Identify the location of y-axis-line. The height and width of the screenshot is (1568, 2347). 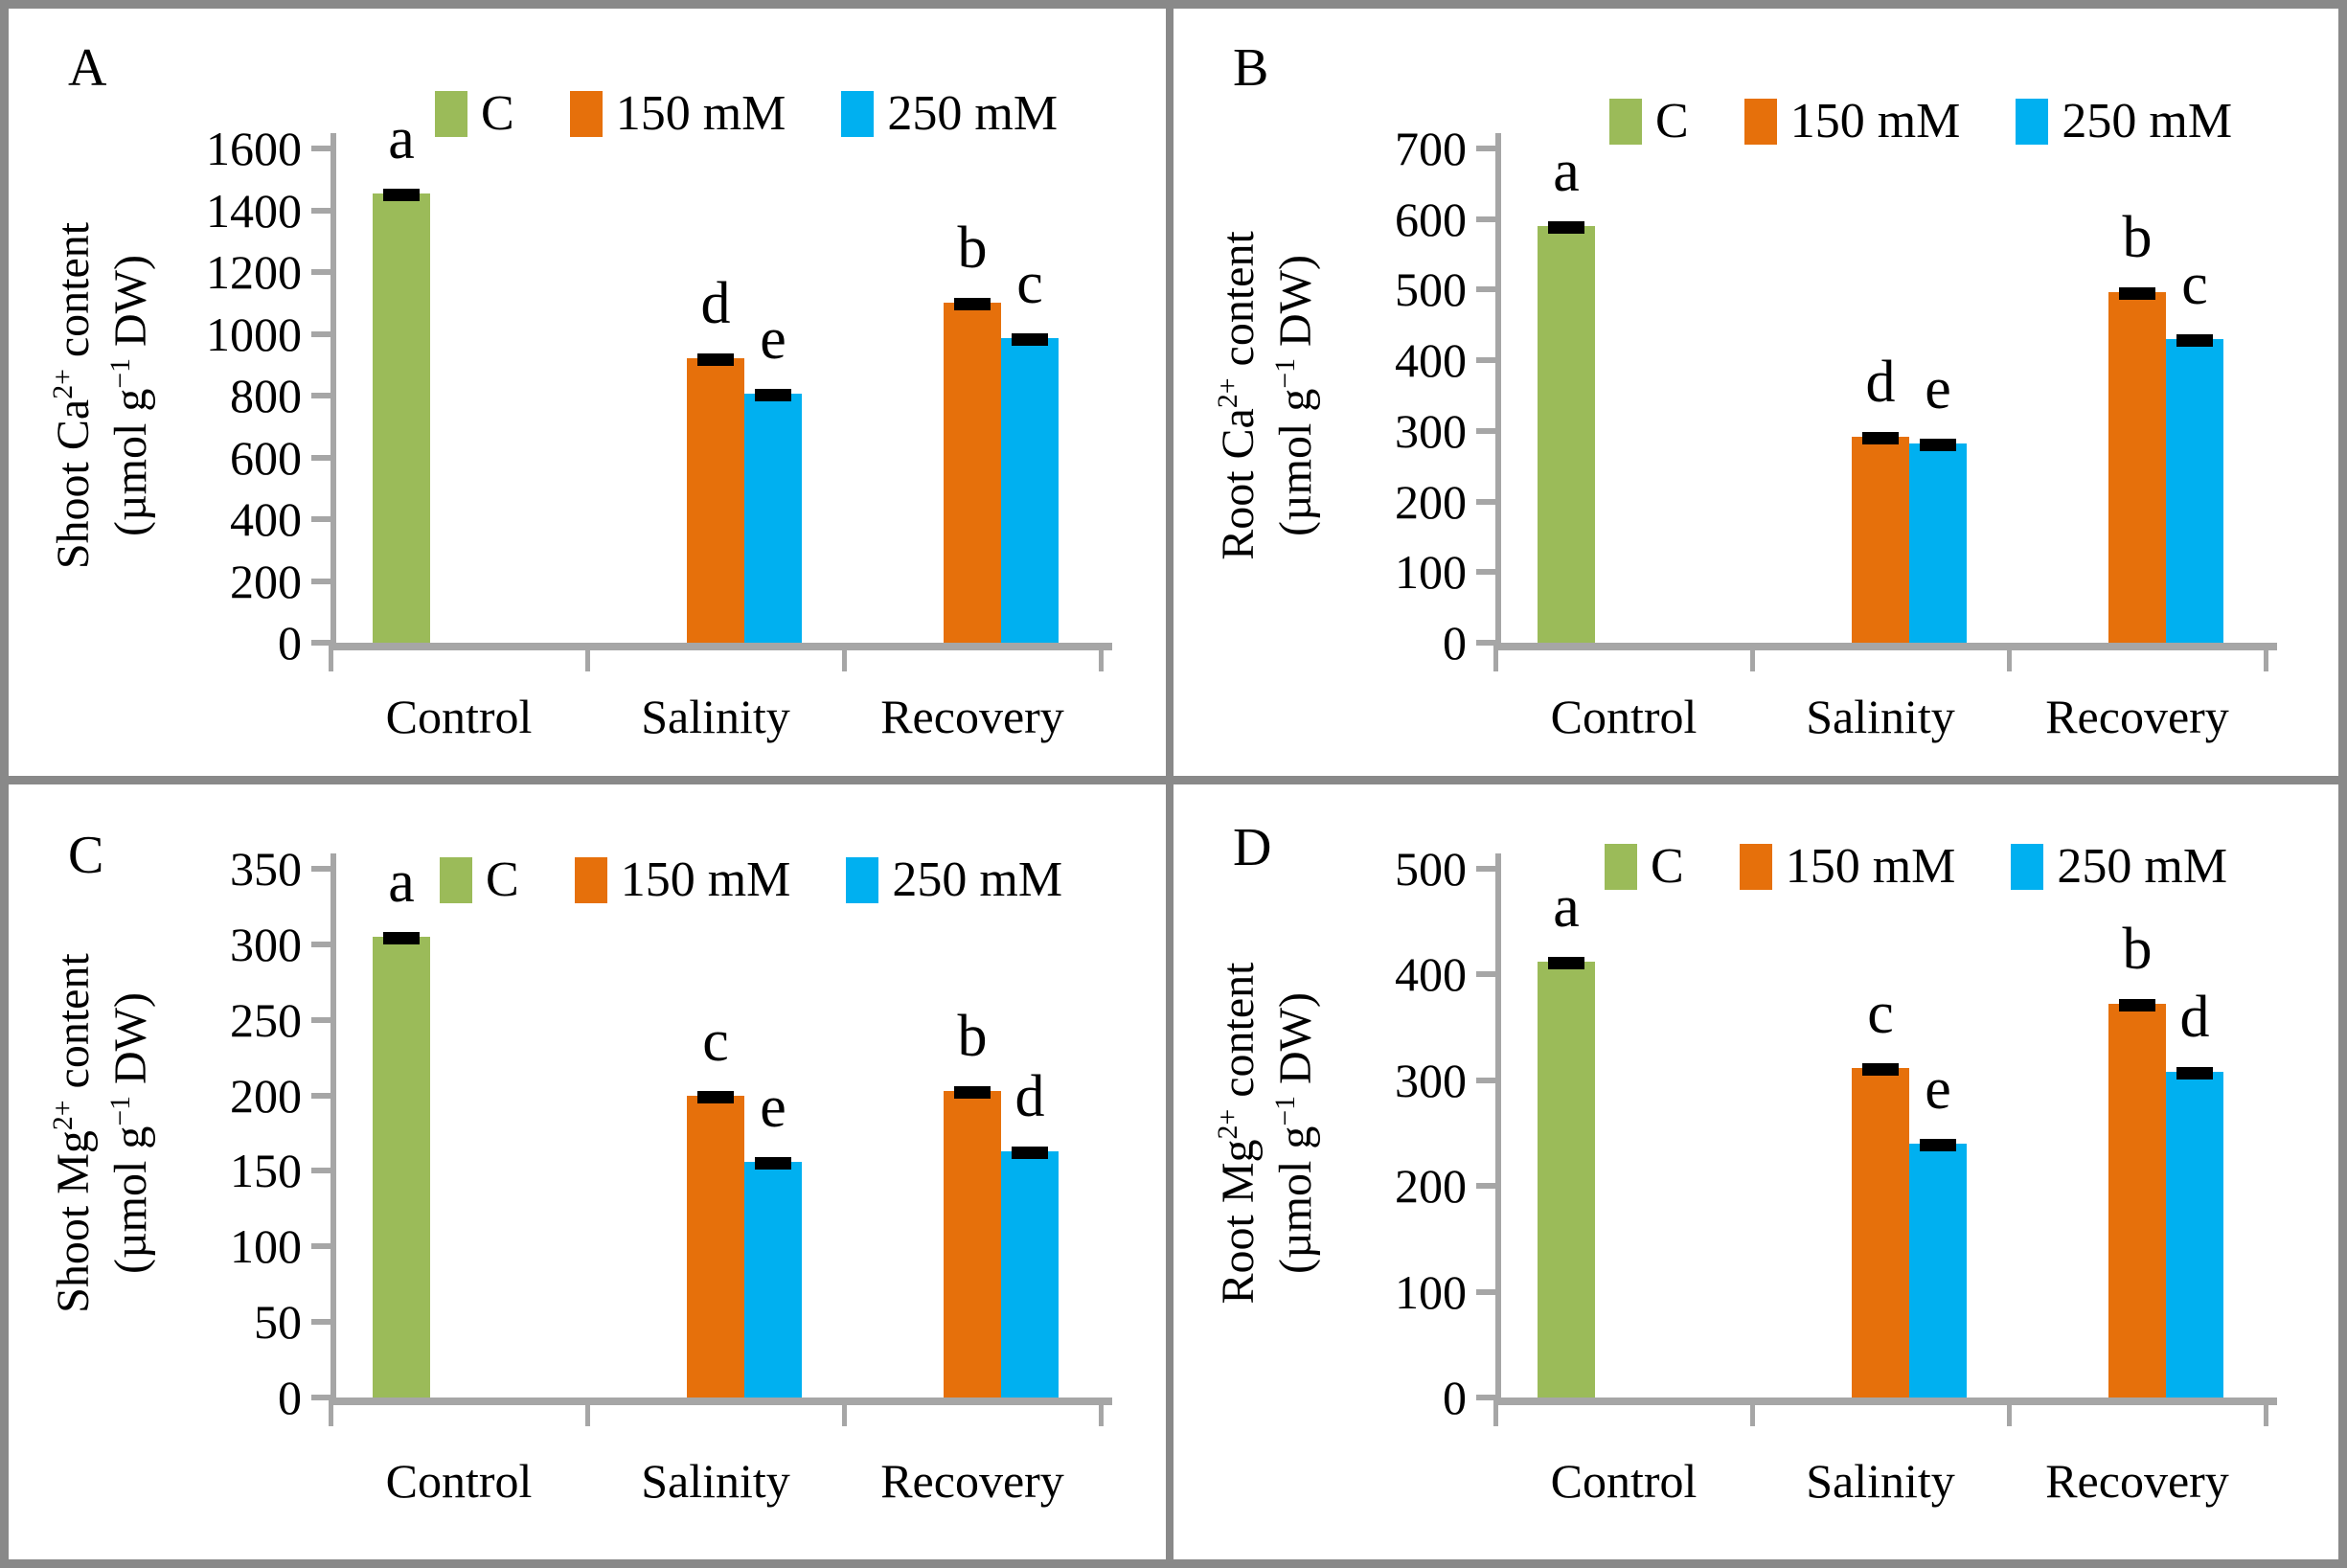
(333, 1125).